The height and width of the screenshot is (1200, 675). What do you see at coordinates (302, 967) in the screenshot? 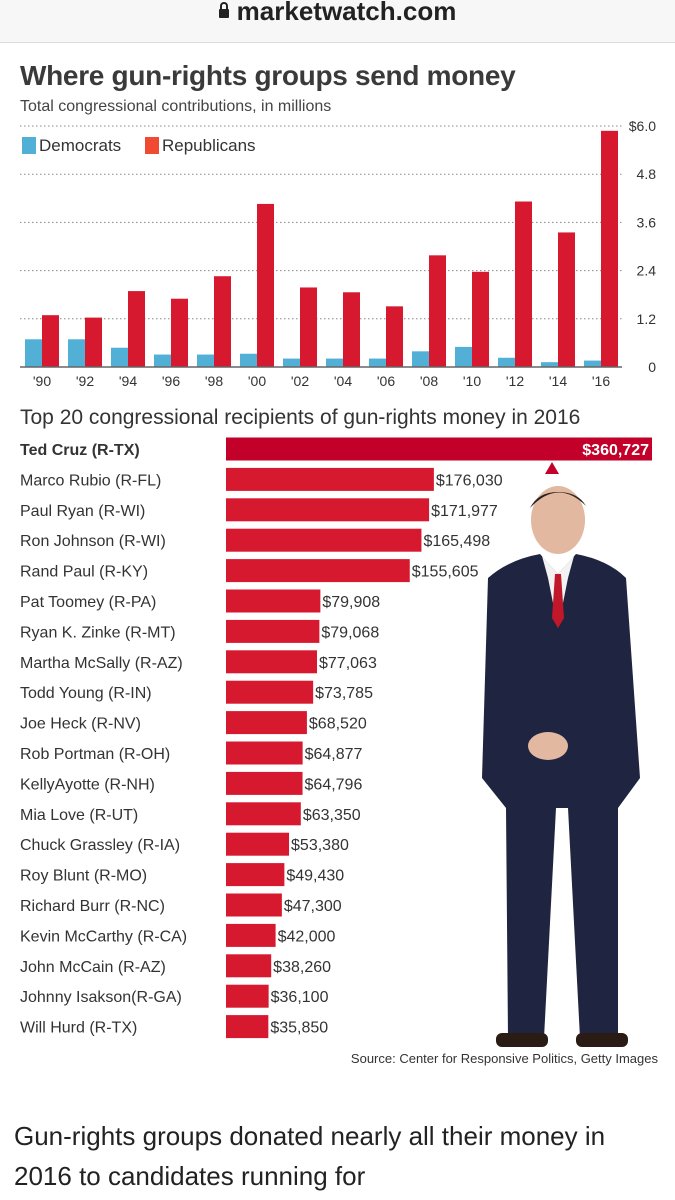
I see `value-label: $38,260` at bounding box center [302, 967].